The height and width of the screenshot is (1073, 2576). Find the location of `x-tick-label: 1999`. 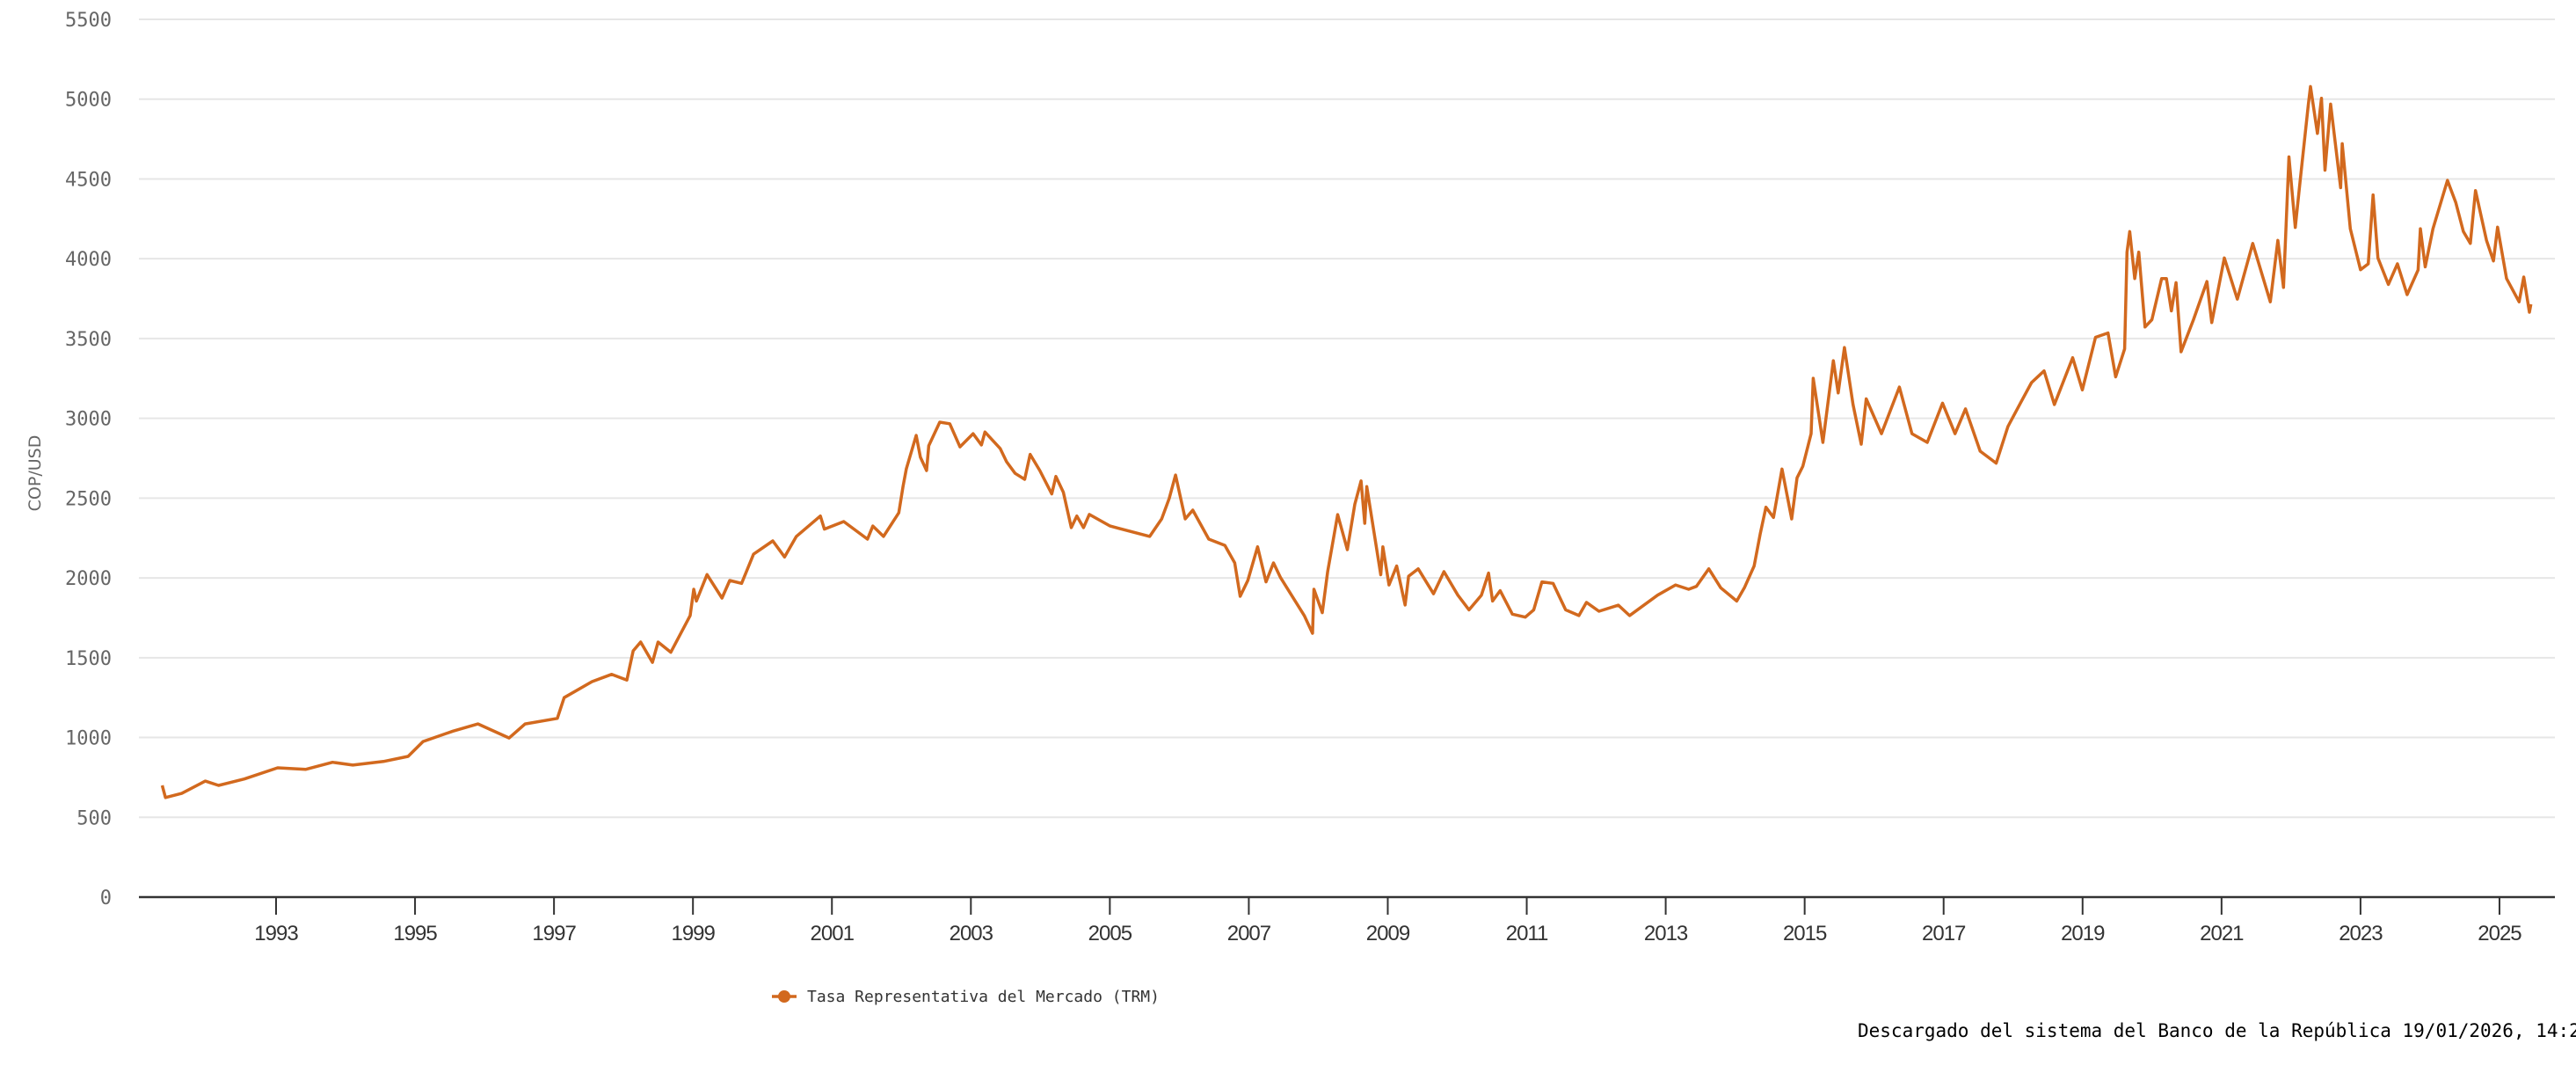

x-tick-label: 1999 is located at coordinates (693, 934).